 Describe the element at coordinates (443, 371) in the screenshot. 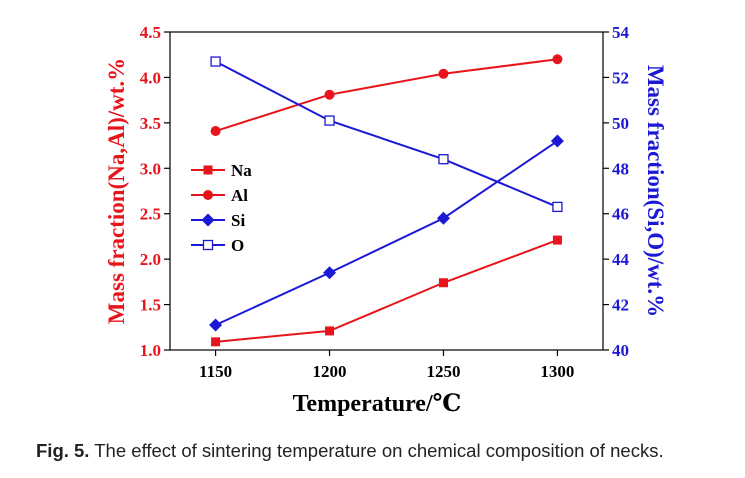

I see `x-tick-label: 1250` at that location.